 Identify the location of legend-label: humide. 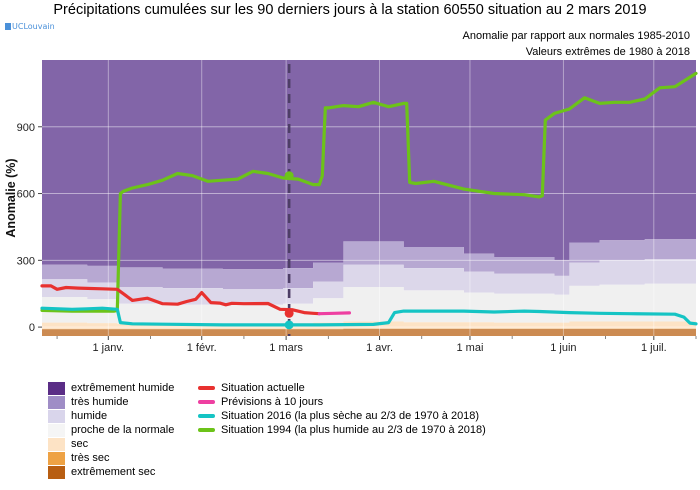
(89, 416).